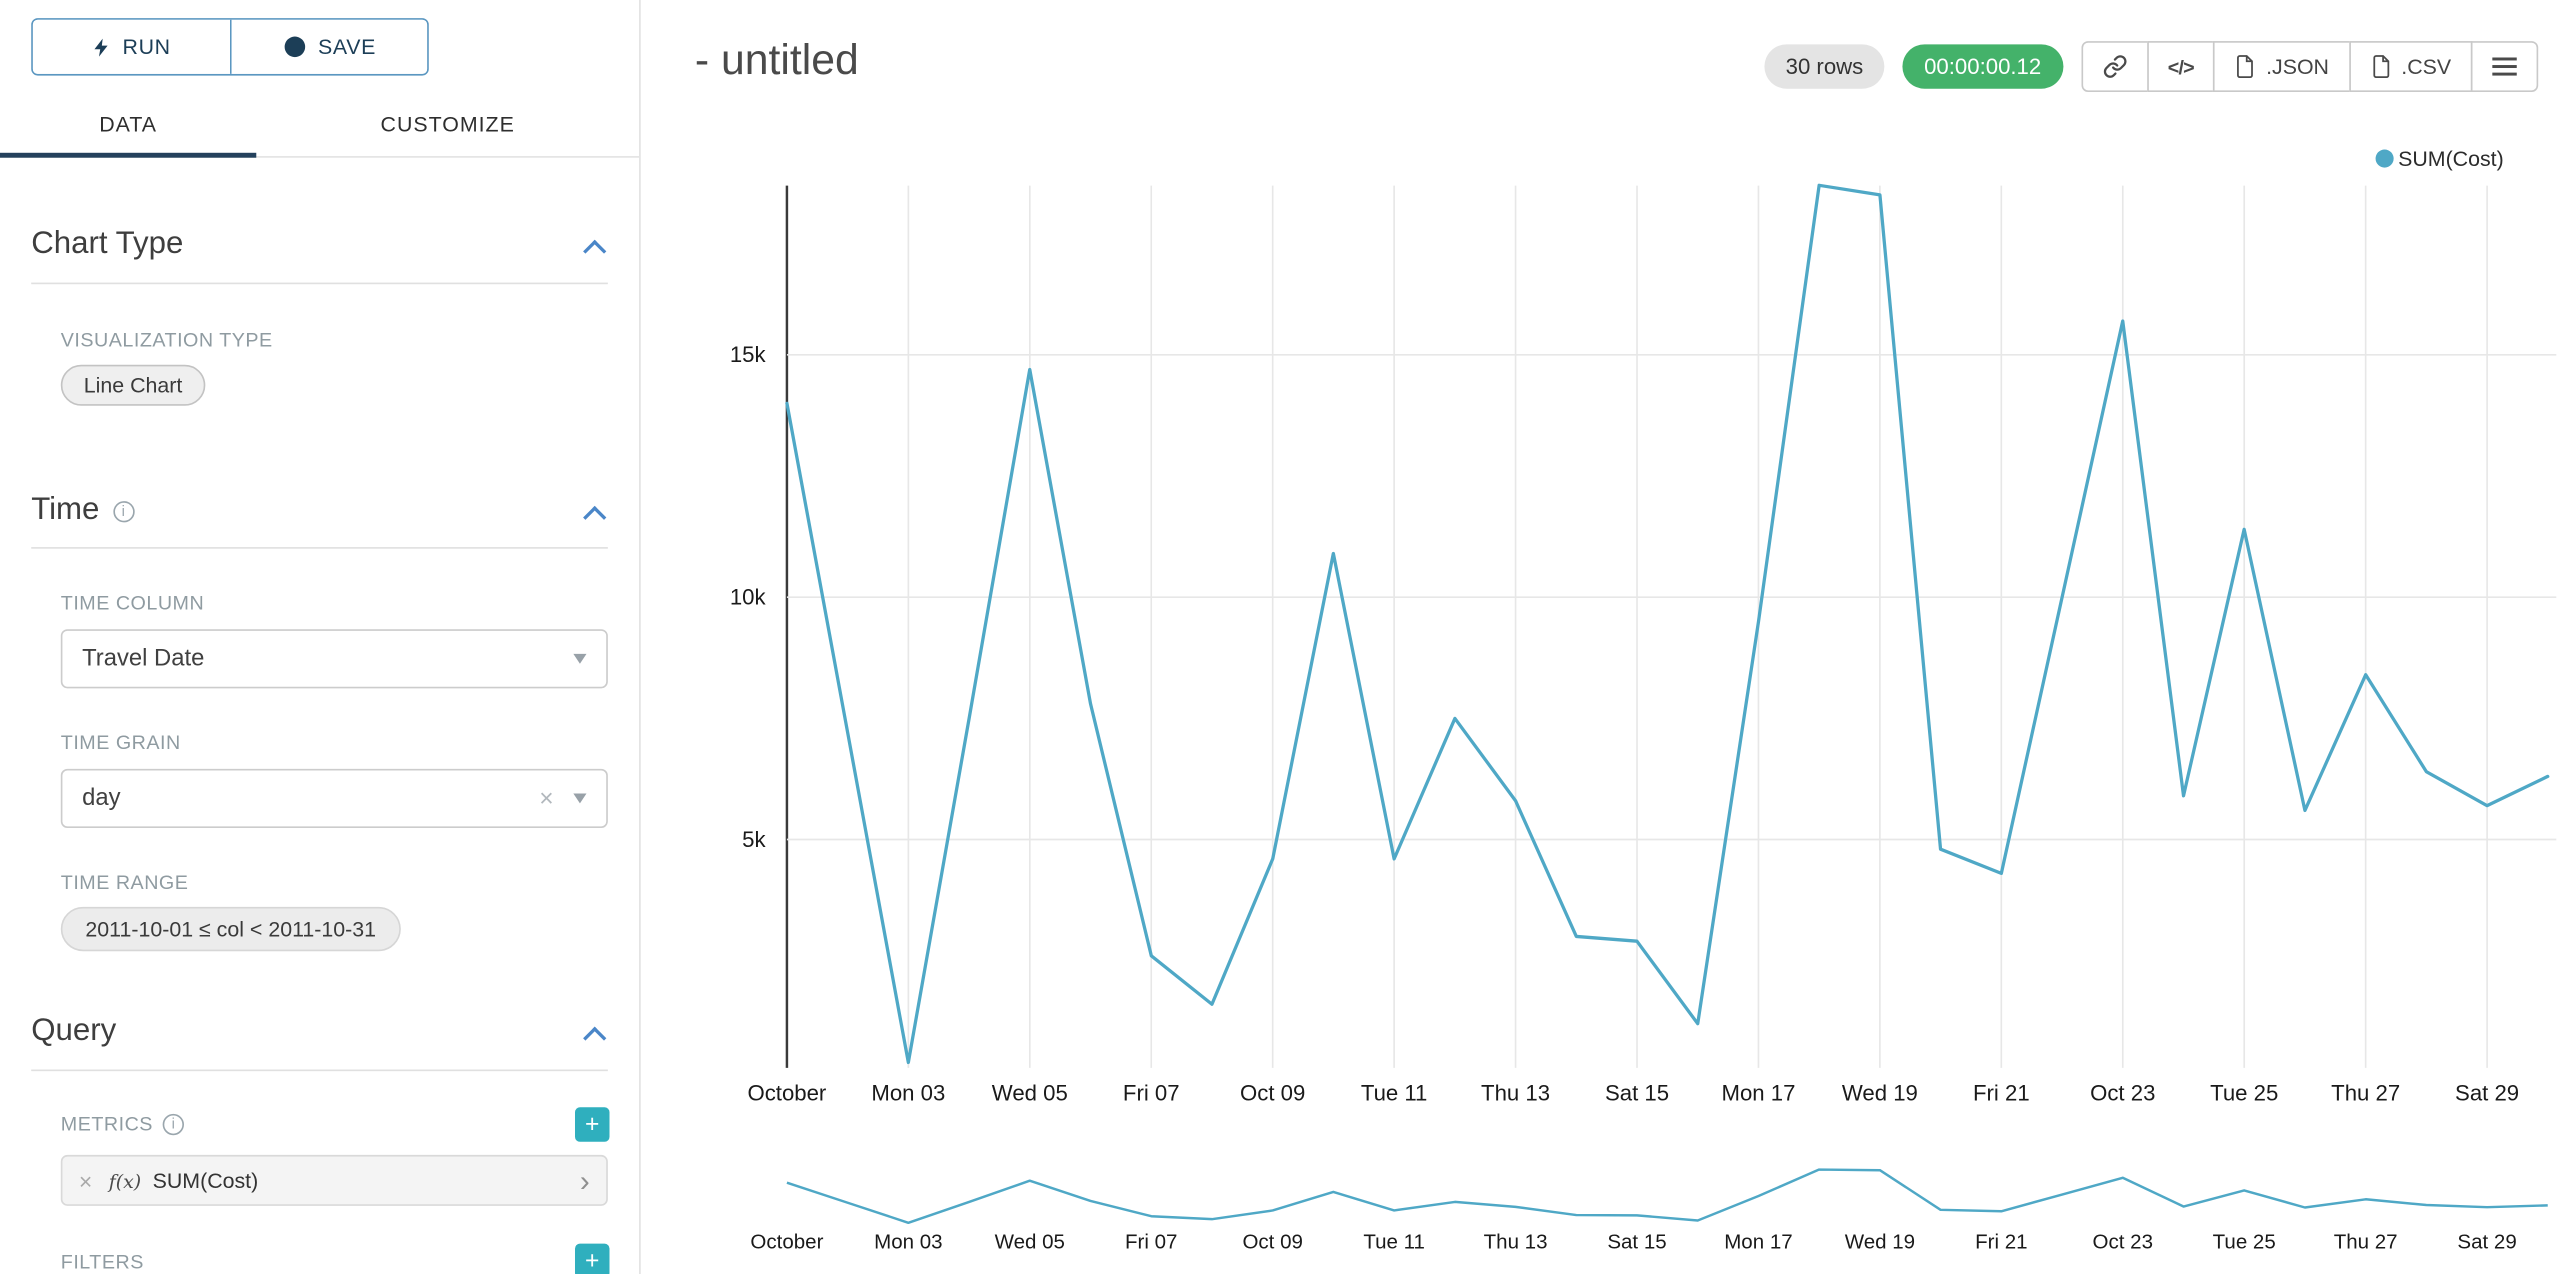  I want to click on tab-data: DATA, so click(128, 124).